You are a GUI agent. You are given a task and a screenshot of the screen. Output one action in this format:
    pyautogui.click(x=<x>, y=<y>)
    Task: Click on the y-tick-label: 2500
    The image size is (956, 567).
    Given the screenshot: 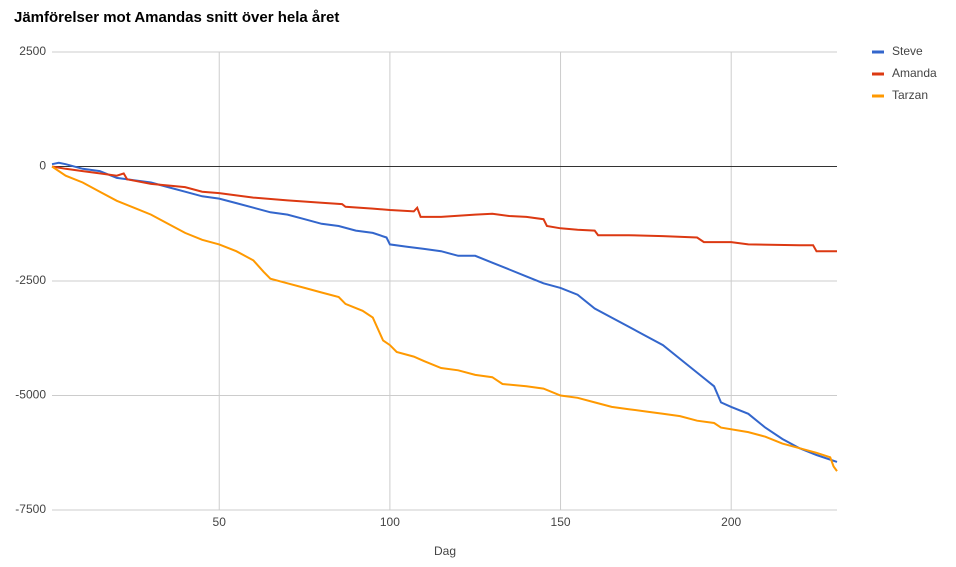 What is the action you would take?
    pyautogui.click(x=32, y=51)
    